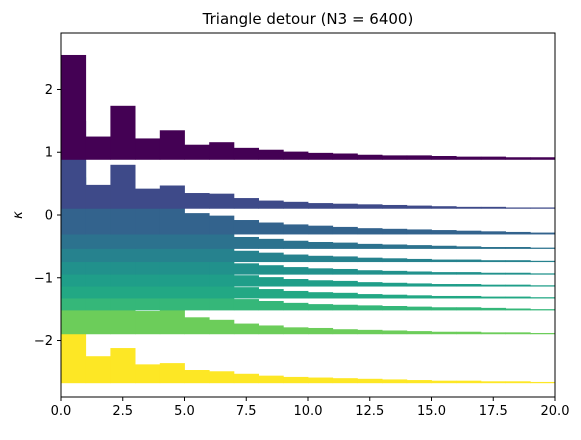 This screenshot has height=440, width=581. What do you see at coordinates (49, 153) in the screenshot?
I see `y-tick-label: 1` at bounding box center [49, 153].